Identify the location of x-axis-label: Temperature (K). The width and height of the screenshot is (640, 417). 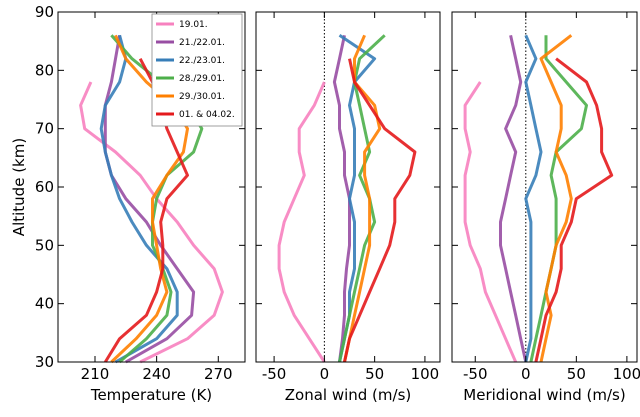
(151, 395).